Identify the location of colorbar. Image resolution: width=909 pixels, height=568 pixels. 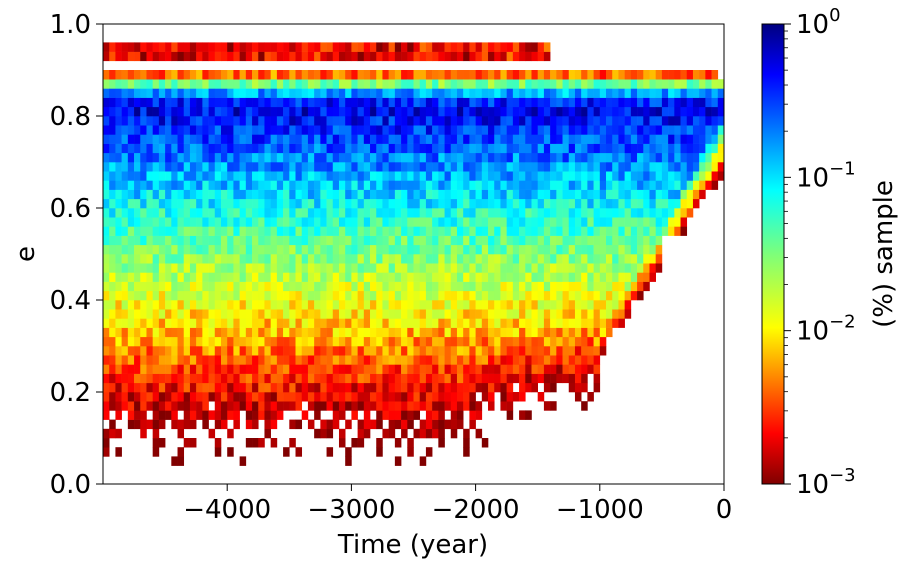
(773, 254).